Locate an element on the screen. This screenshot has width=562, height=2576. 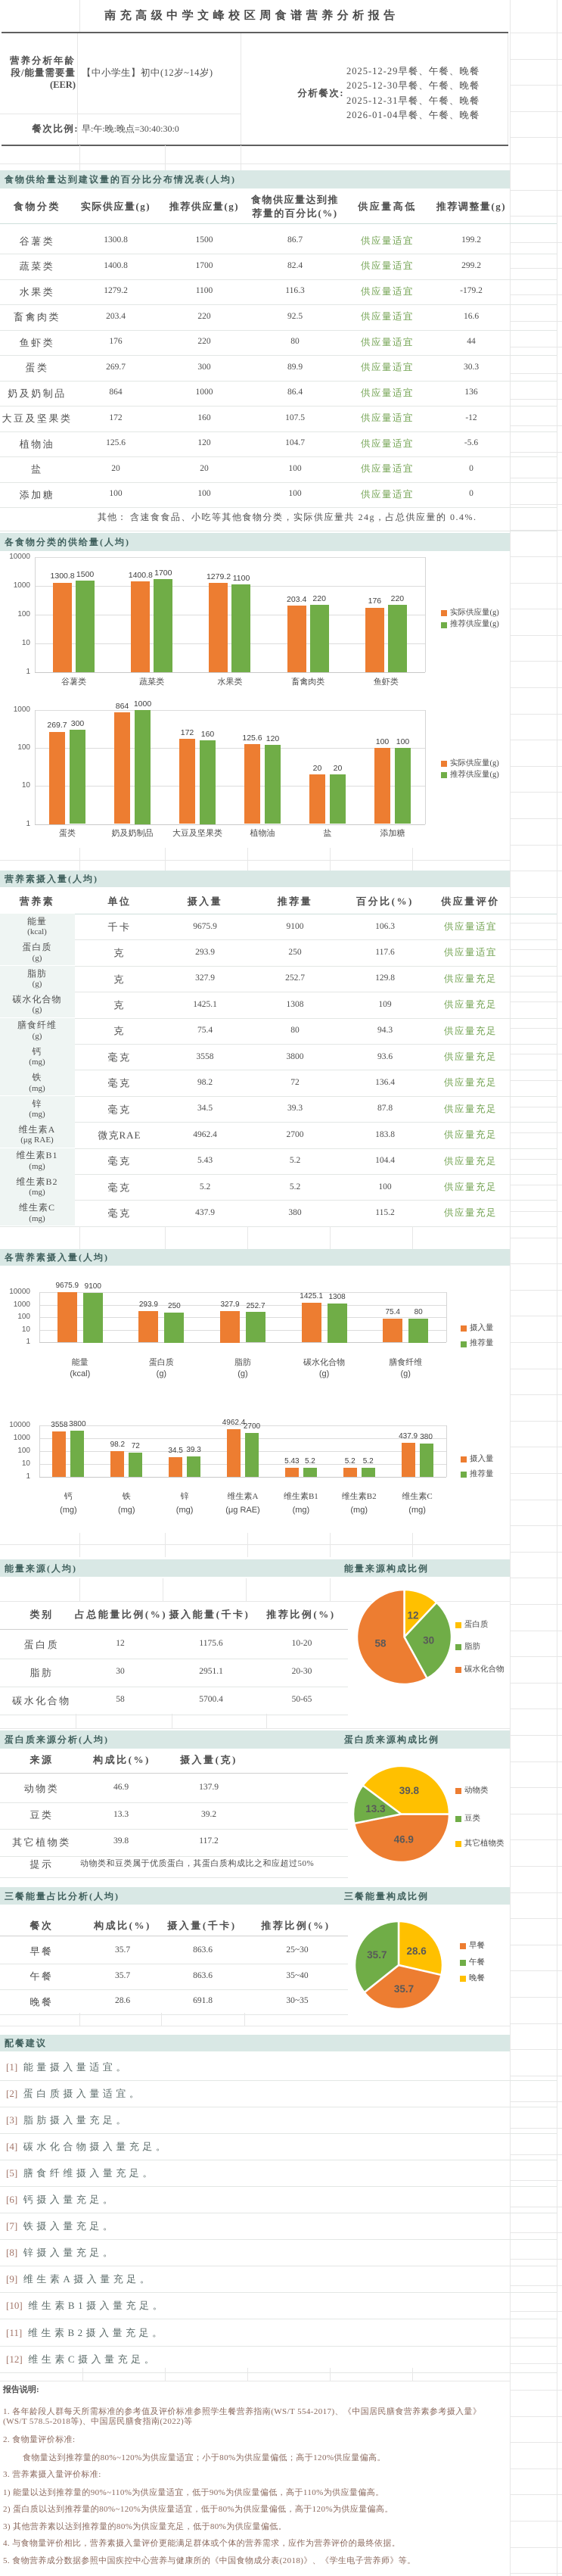
svg-text: 13.3 is located at coordinates (375, 1808).